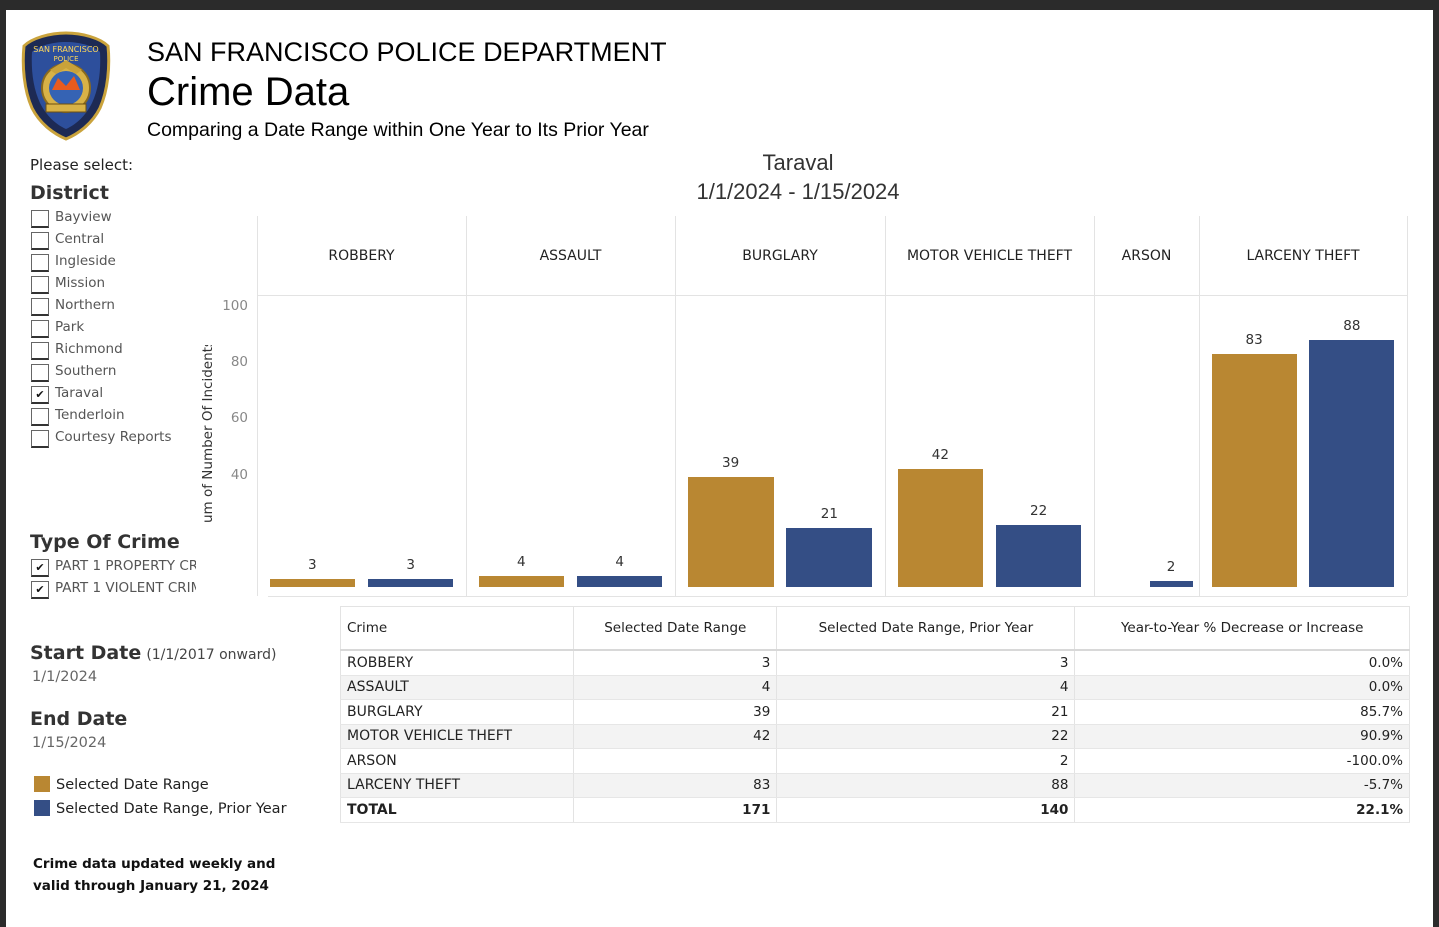  What do you see at coordinates (1254, 339) in the screenshot?
I see `bar-value-label: 83` at bounding box center [1254, 339].